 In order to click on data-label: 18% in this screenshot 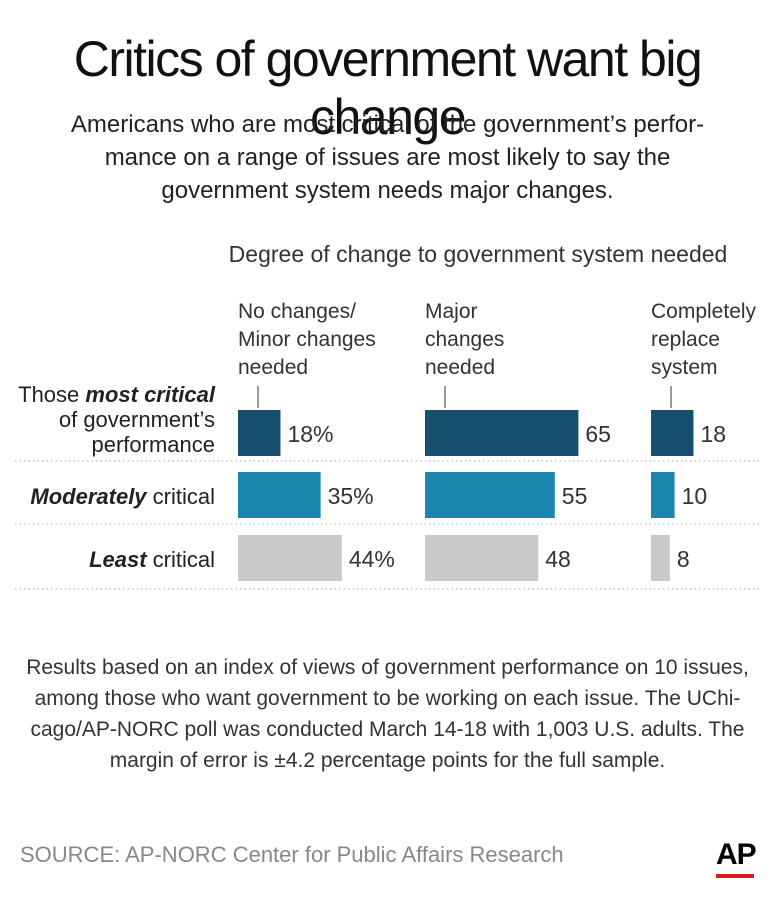, I will do `click(310, 434)`.